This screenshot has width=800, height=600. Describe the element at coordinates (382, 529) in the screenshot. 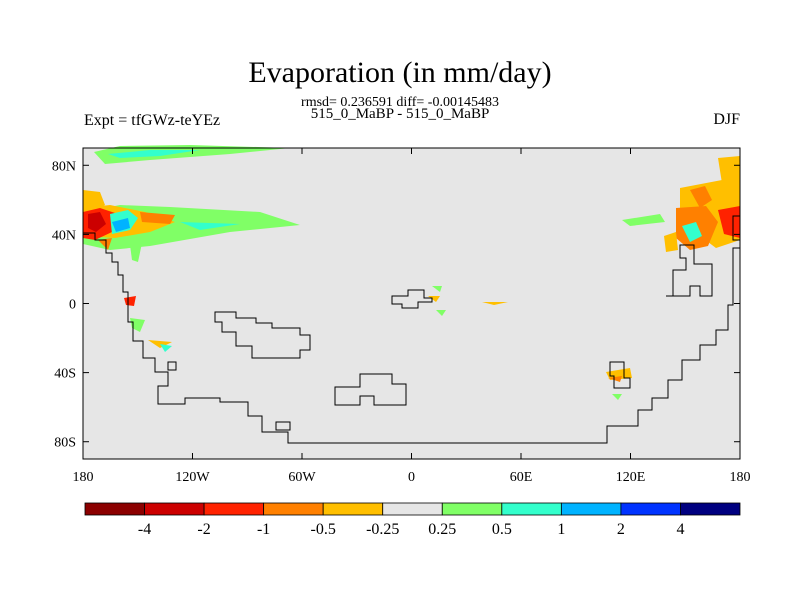

I see `colorbar-label: -0.25` at that location.